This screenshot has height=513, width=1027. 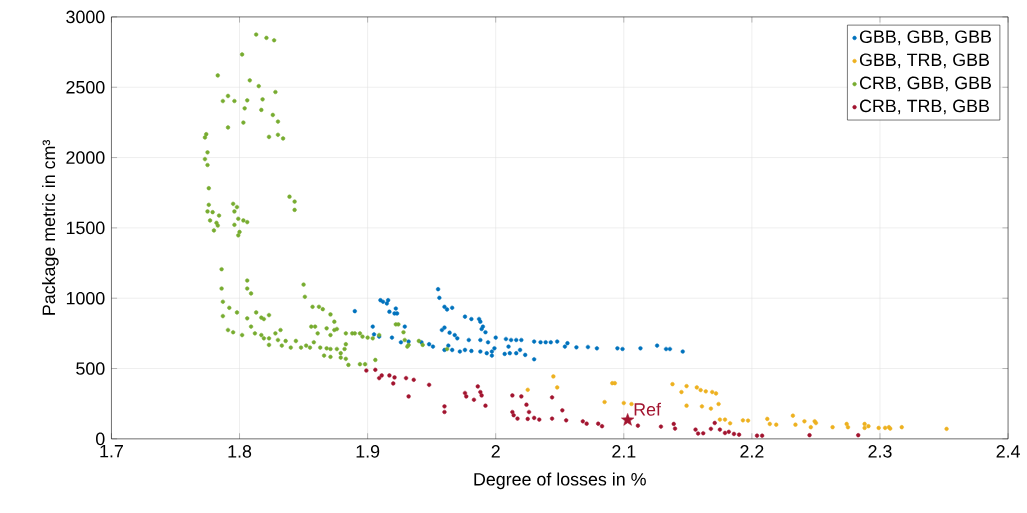 I want to click on legend-label: GBB, TRB, GBB, so click(x=924, y=61).